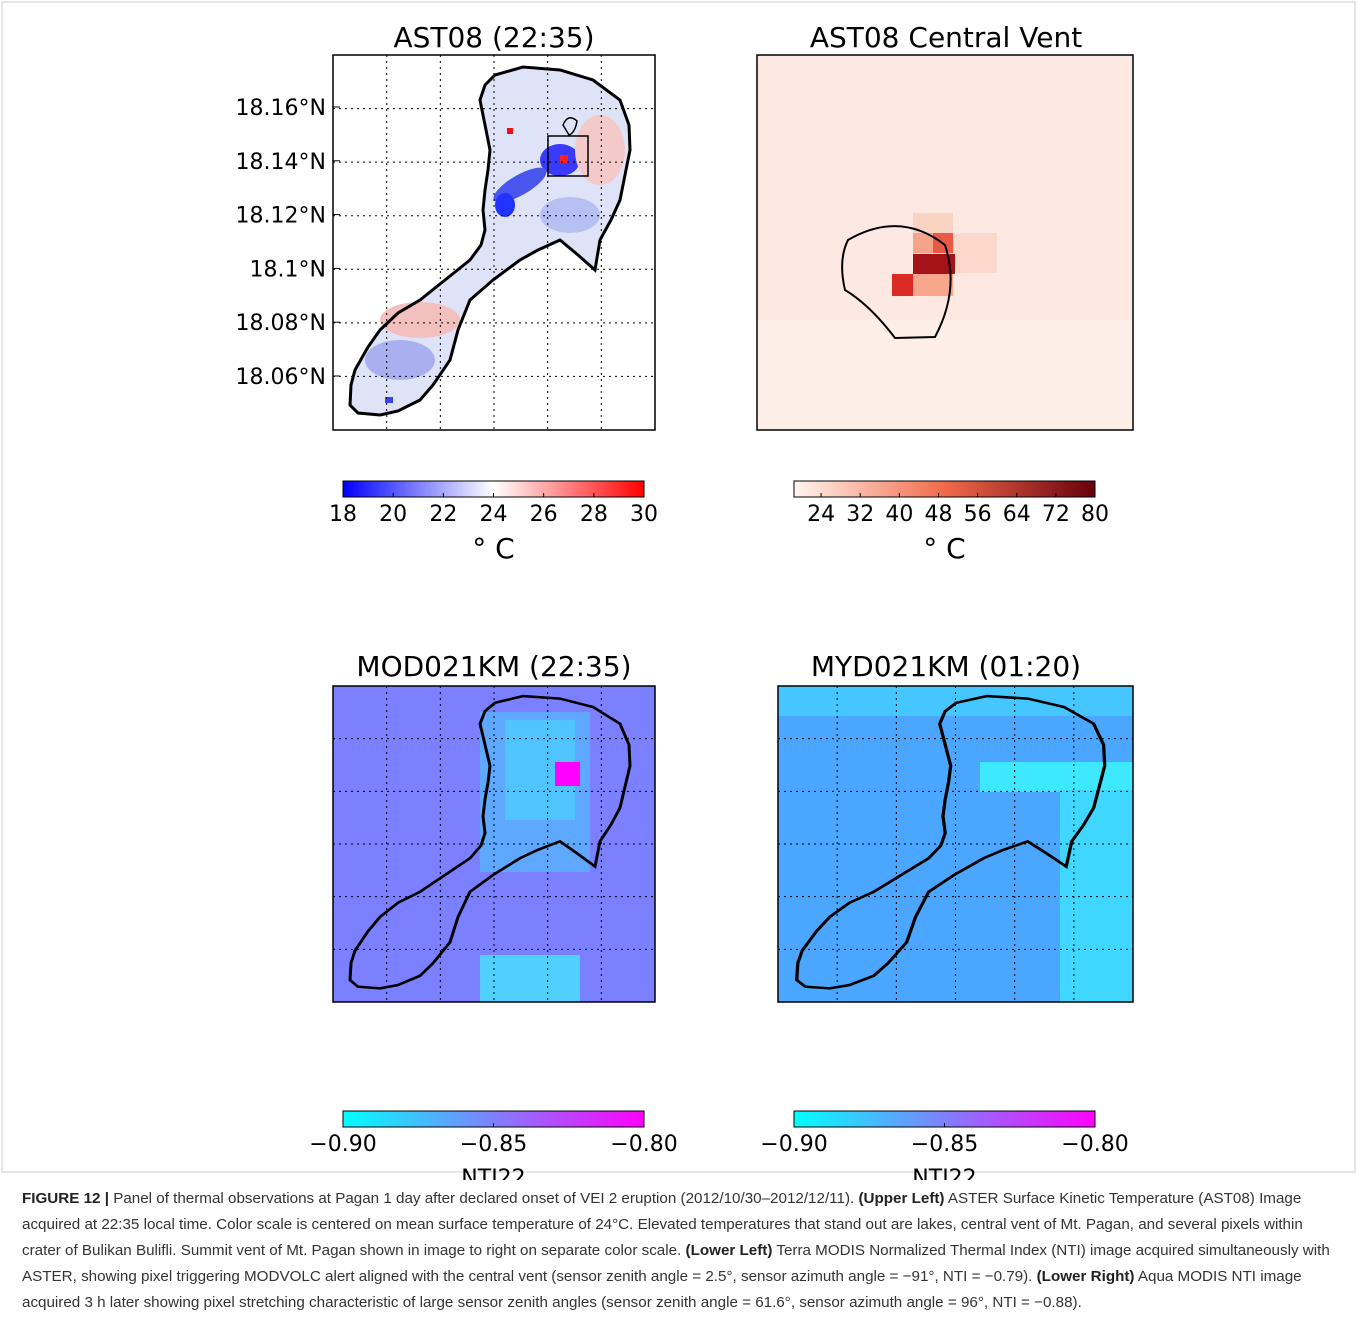 This screenshot has width=1358, height=1343. I want to click on colorbar-tick-label: 26, so click(544, 514).